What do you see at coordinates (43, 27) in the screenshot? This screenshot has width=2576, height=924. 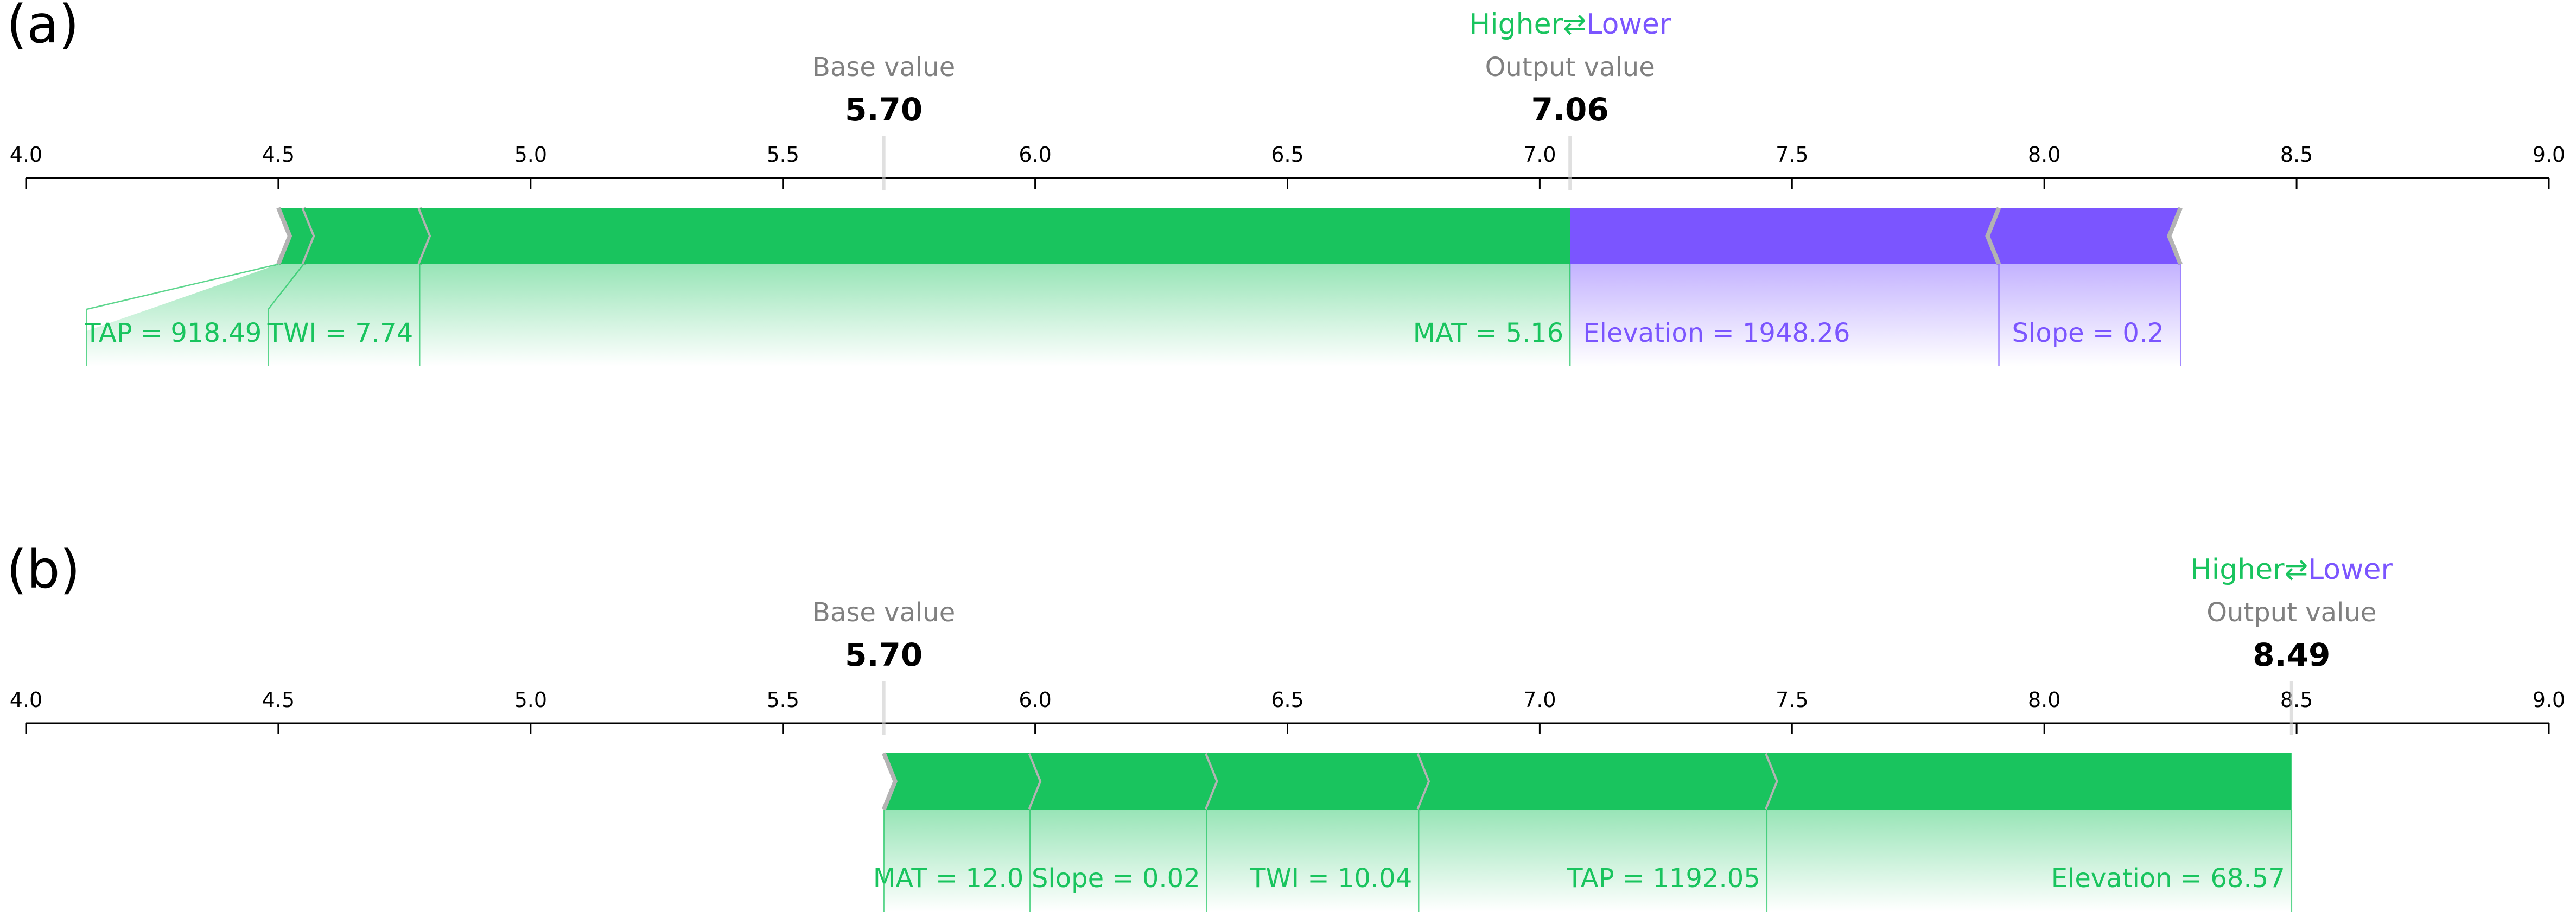 I see `panel-label: (a)` at bounding box center [43, 27].